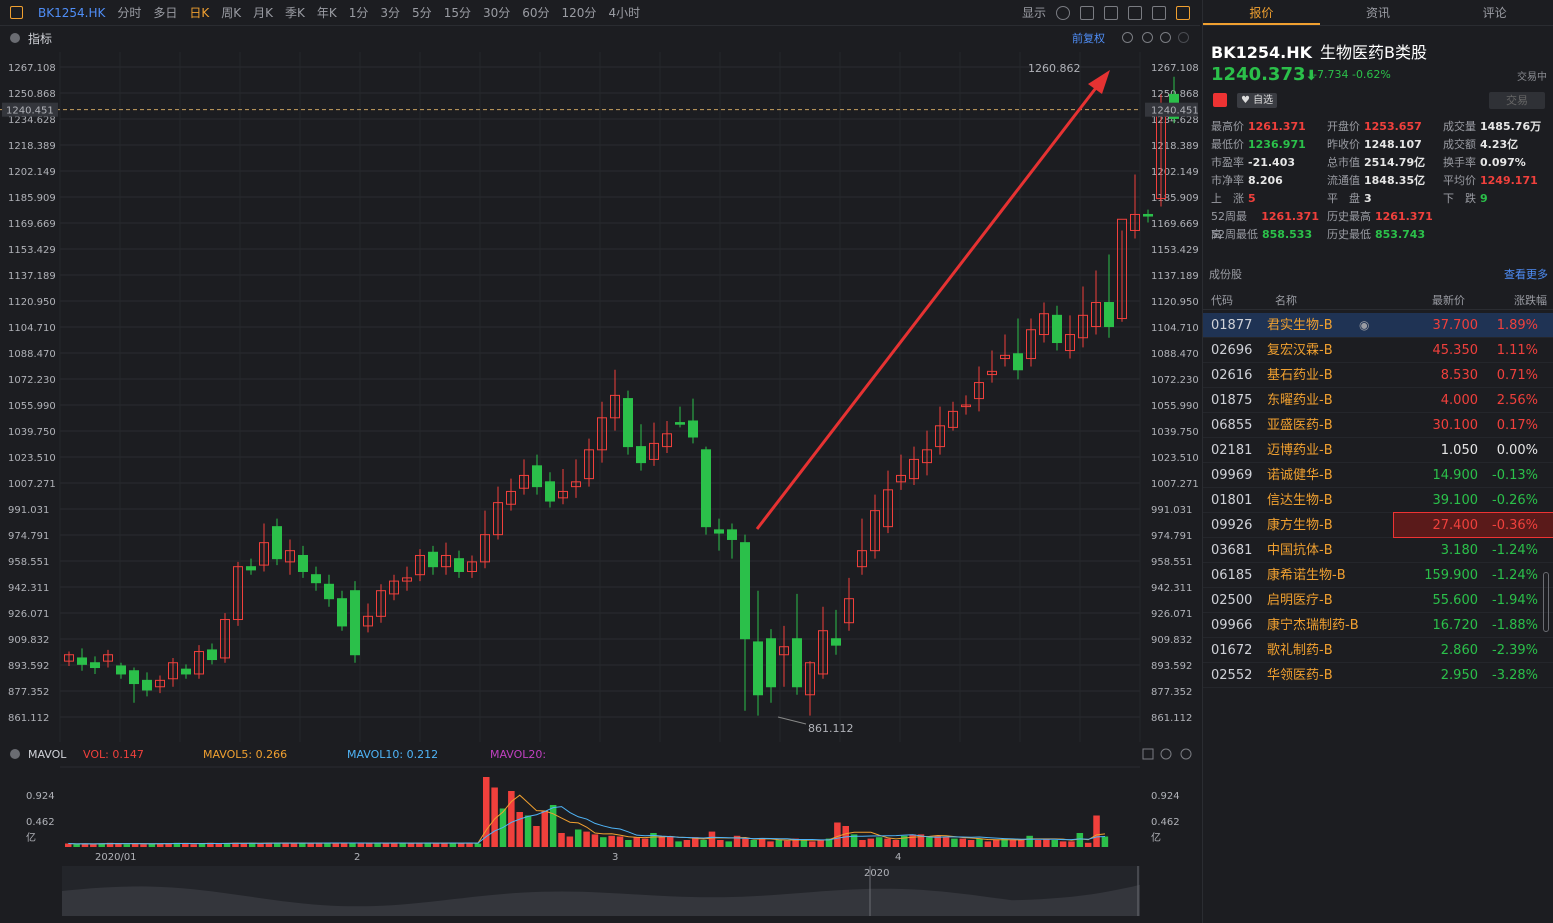 The height and width of the screenshot is (923, 1553). I want to click on current-price-tag-right, so click(1171, 109).